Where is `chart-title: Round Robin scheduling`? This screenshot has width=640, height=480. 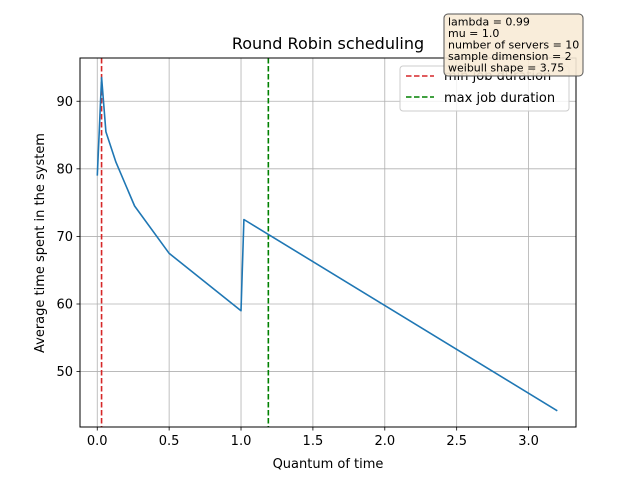
chart-title: Round Robin scheduling is located at coordinates (328, 43).